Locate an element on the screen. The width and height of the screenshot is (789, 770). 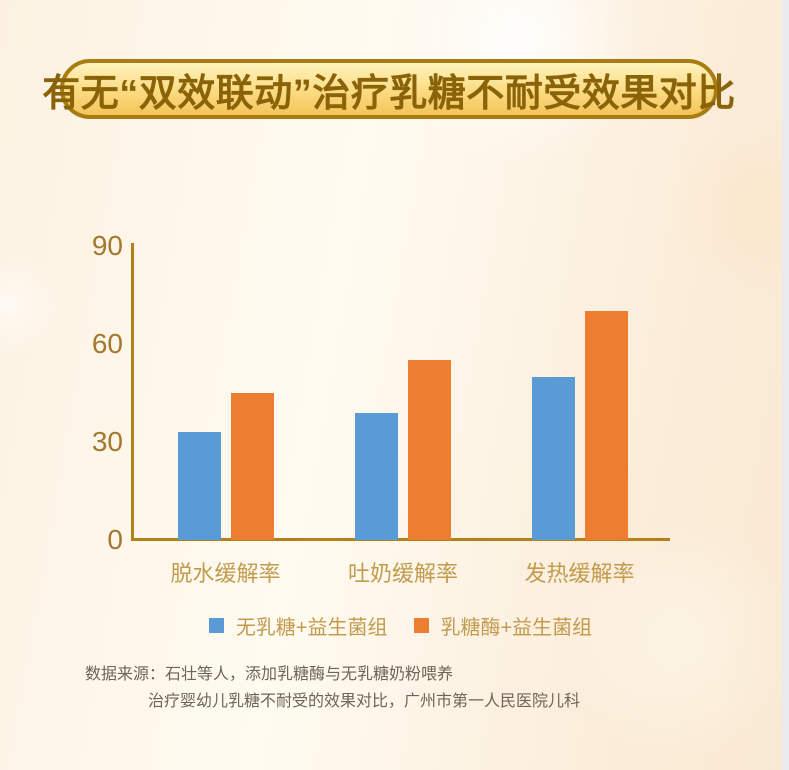
bar-乳糖酶+益生菌组-吐奶缓解率 is located at coordinates (429, 450).